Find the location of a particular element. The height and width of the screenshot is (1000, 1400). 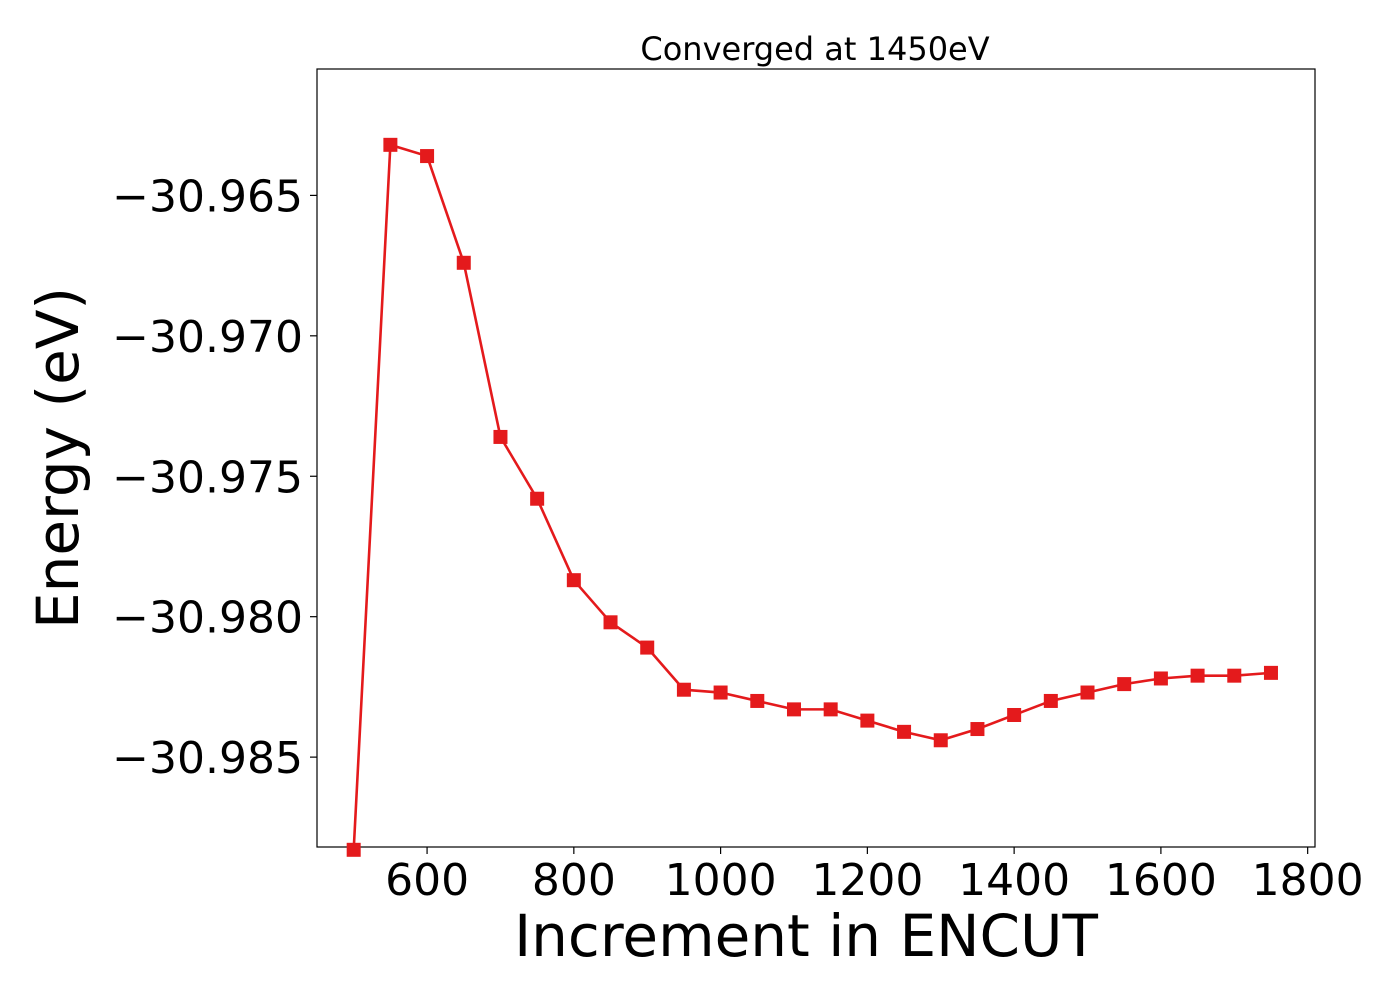

y-axis-label: Energy (eV) is located at coordinates (58, 458).